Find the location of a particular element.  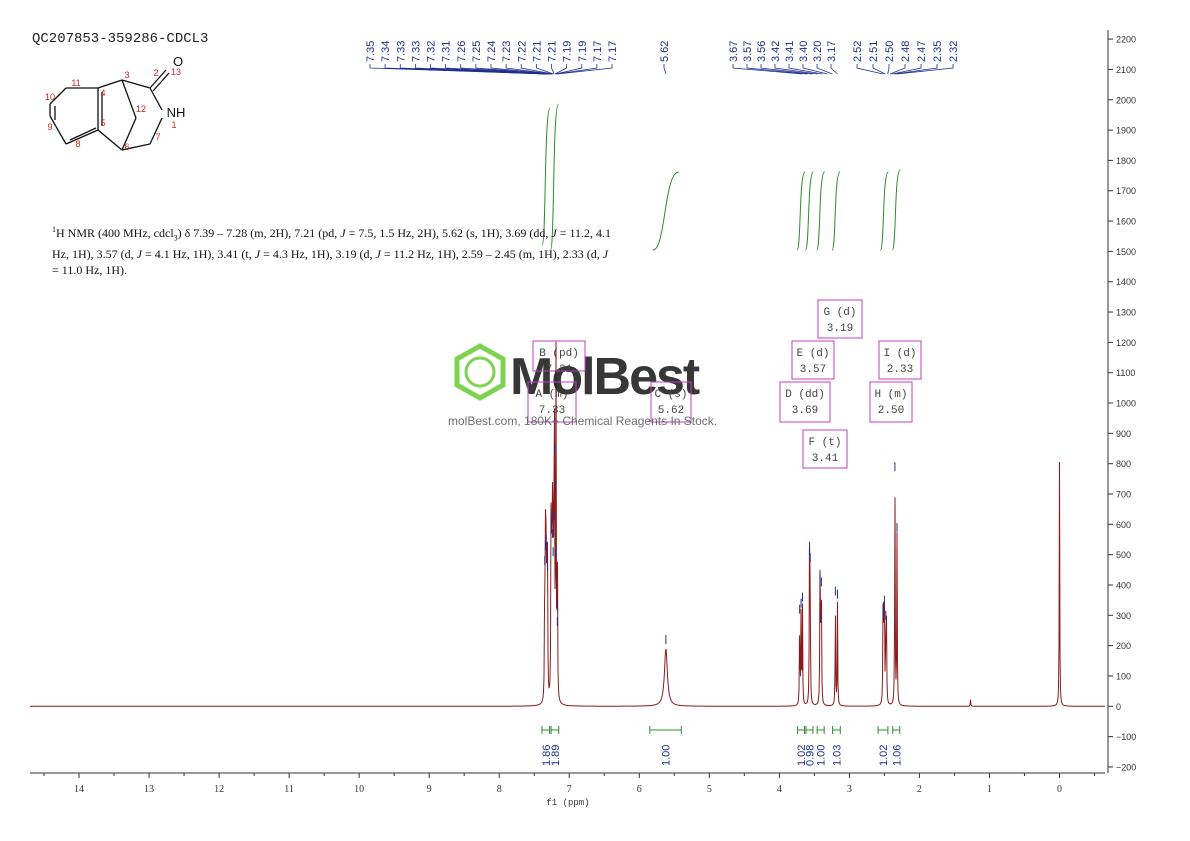

y-tick-label: 400 is located at coordinates (1123, 585).